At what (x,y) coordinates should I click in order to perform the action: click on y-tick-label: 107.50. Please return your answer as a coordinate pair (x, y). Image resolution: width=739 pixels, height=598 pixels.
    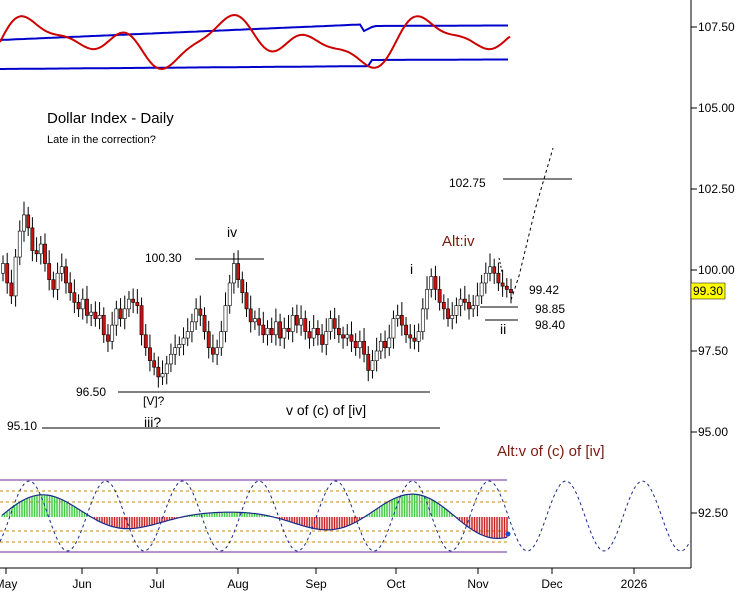
    Looking at the image, I should click on (716, 27).